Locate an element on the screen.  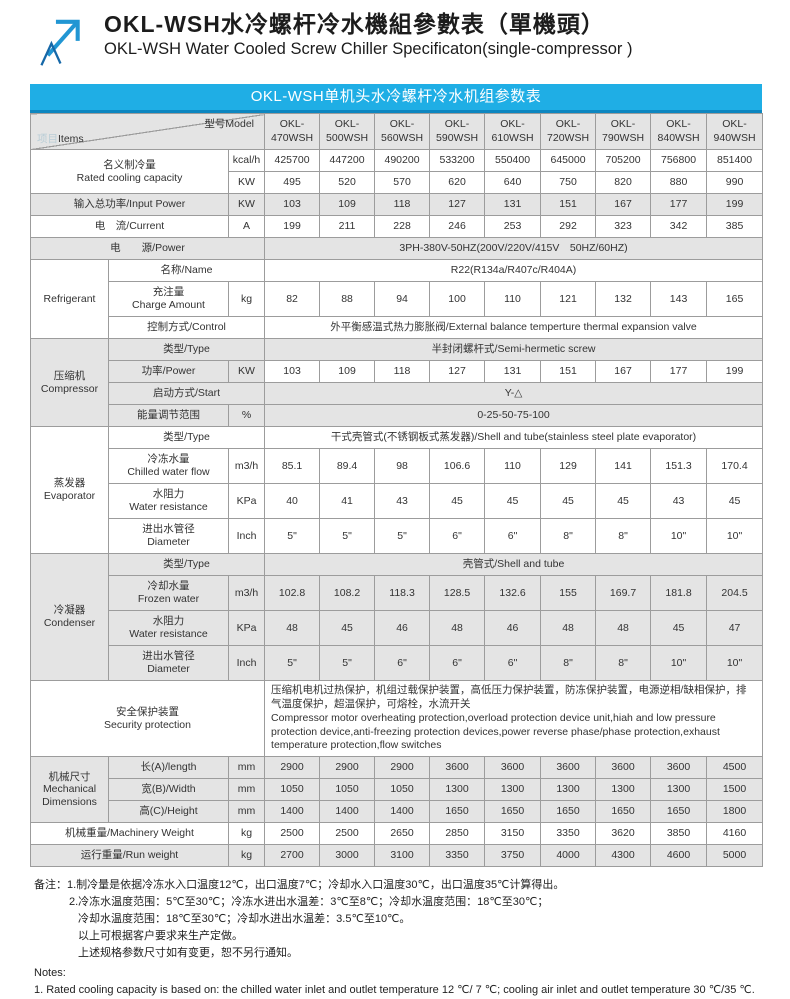
unit-cell: kcal/h is located at coordinates (246, 160).